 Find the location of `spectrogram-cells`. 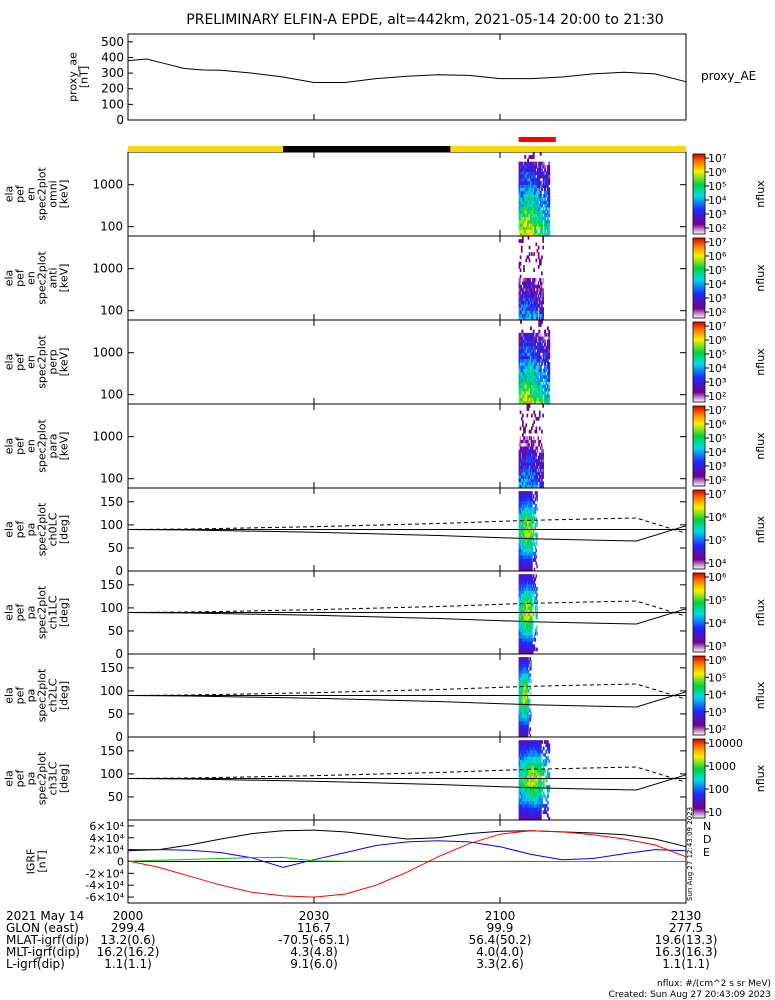

spectrogram-cells is located at coordinates (531, 278).